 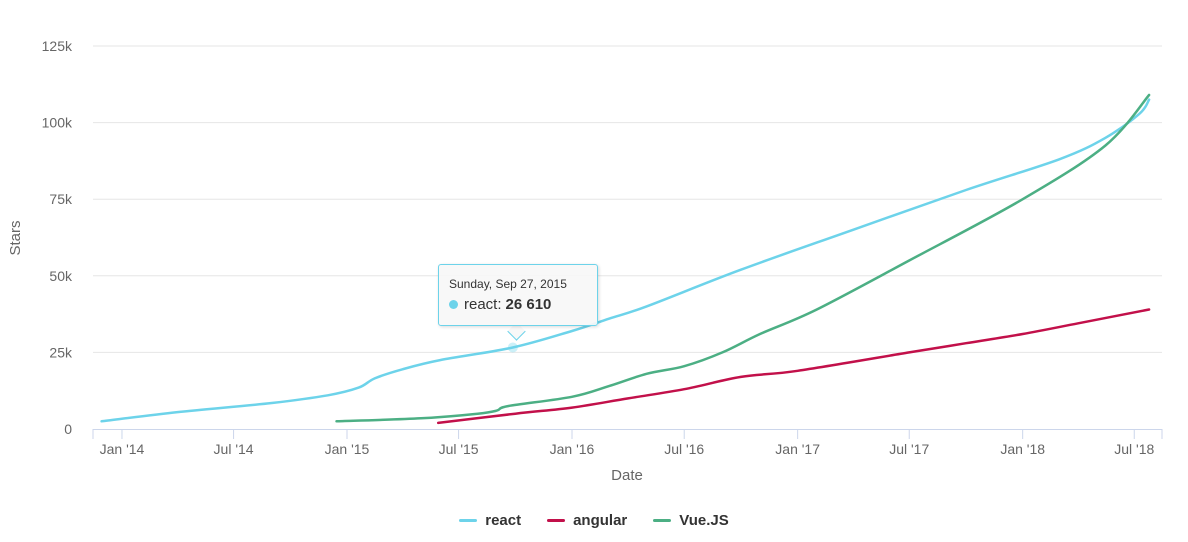 What do you see at coordinates (122, 449) in the screenshot?
I see `x-tick-label: Jan '14` at bounding box center [122, 449].